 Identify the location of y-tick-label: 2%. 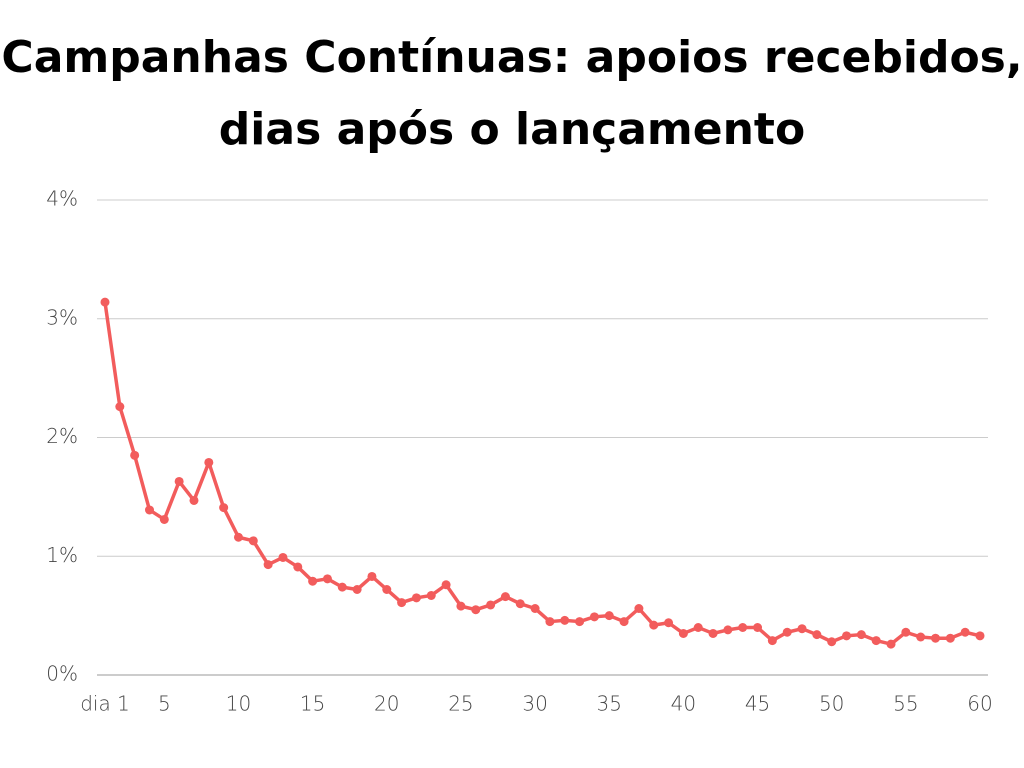
(62, 436).